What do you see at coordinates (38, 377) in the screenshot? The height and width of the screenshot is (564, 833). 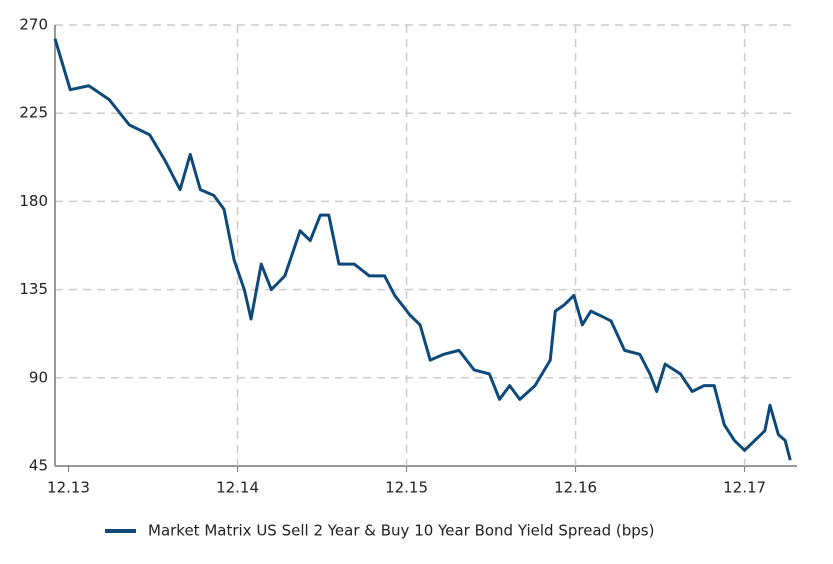 I see `y-tick-label: 90` at bounding box center [38, 377].